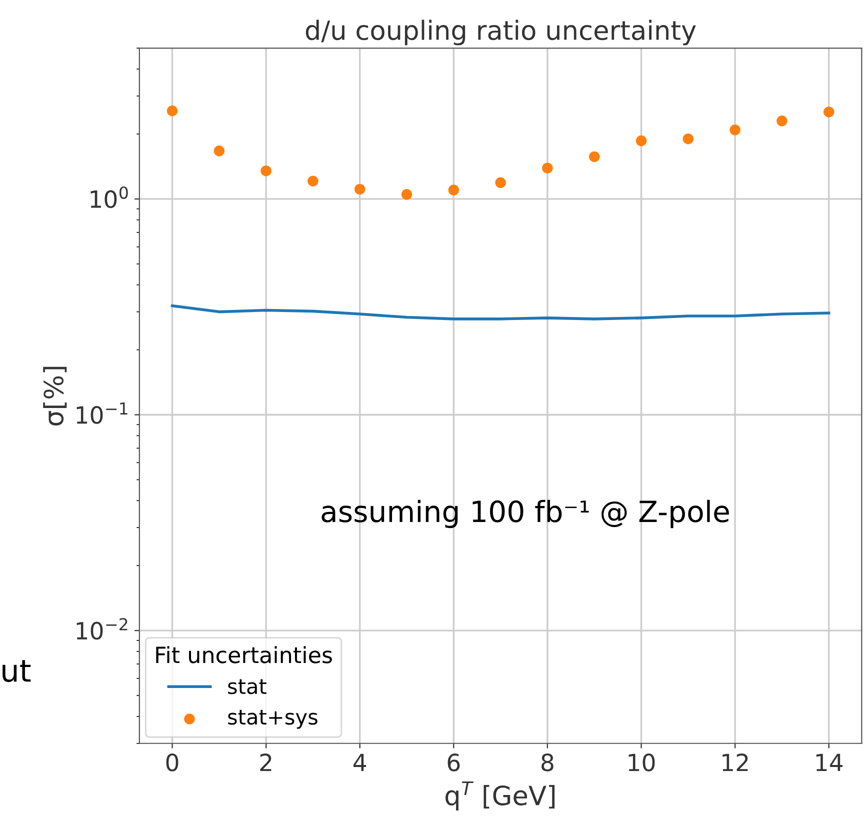 Image resolution: width=866 pixels, height=816 pixels. I want to click on legend-label: stat+sys, so click(273, 719).